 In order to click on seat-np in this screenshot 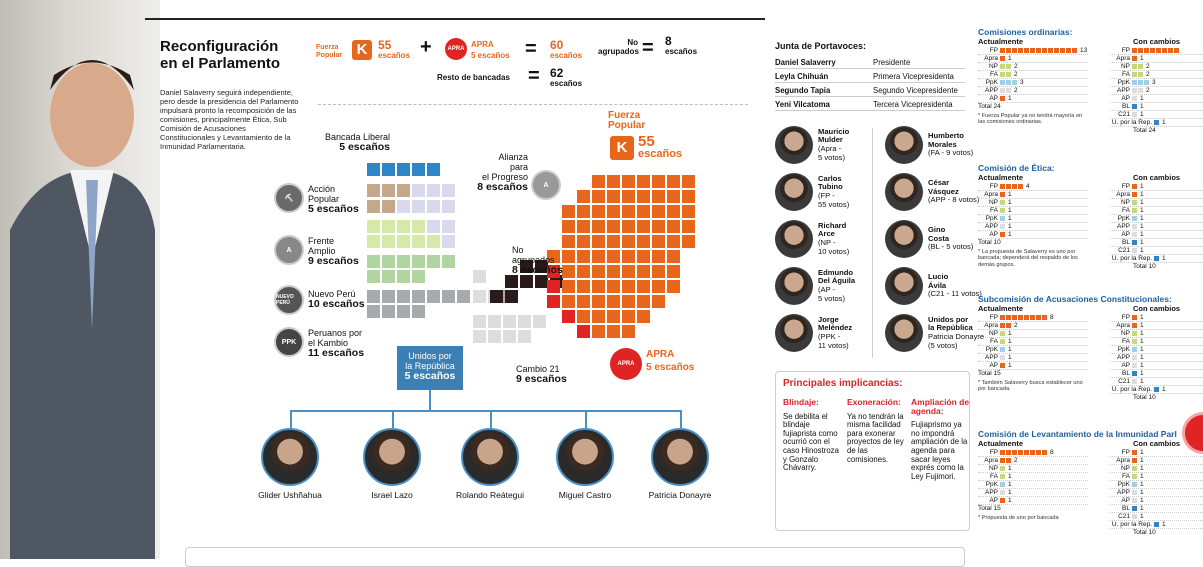, I will do `click(388, 261)`.